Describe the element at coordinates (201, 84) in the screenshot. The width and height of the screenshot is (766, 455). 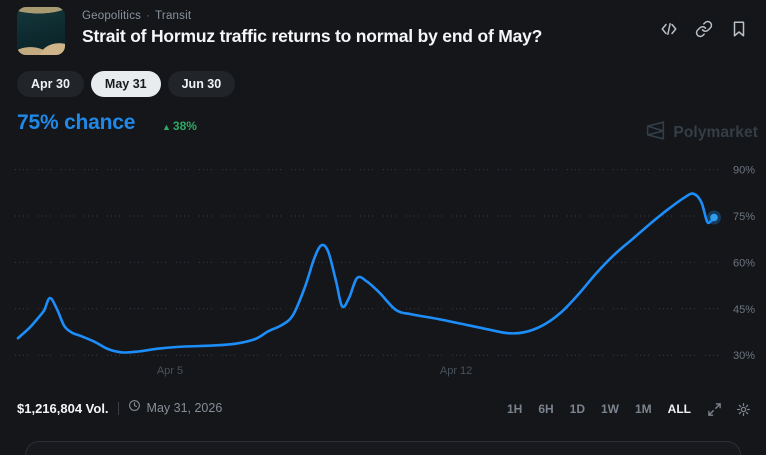
I see `tab-jun-30: Jun 30` at that location.